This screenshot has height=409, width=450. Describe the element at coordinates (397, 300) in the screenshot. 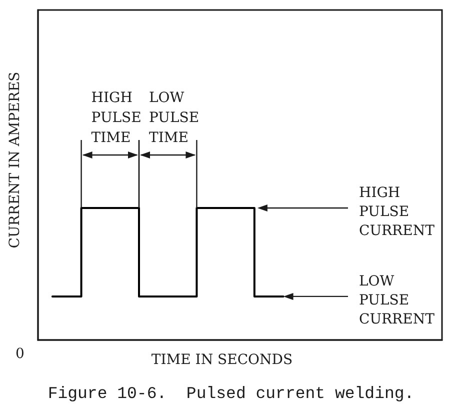

I see `annotation: LOW PULSE CURRENT` at that location.